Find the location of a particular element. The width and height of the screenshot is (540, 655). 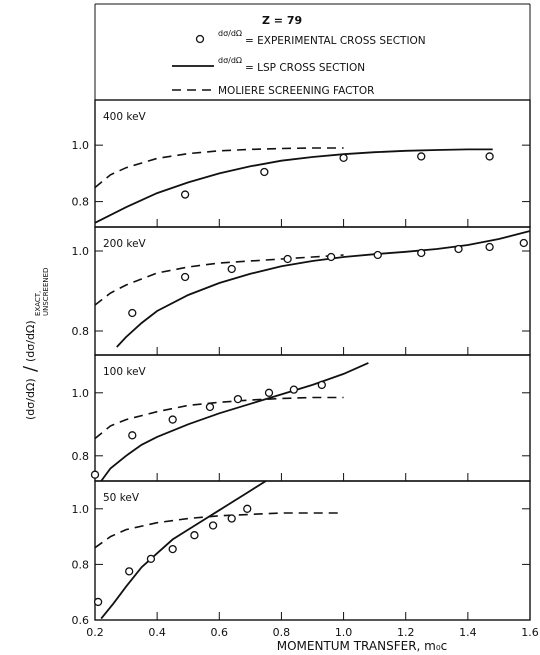

legend-item-moliere: MOLIERE SCREENING FACTOR is located at coordinates (296, 91).